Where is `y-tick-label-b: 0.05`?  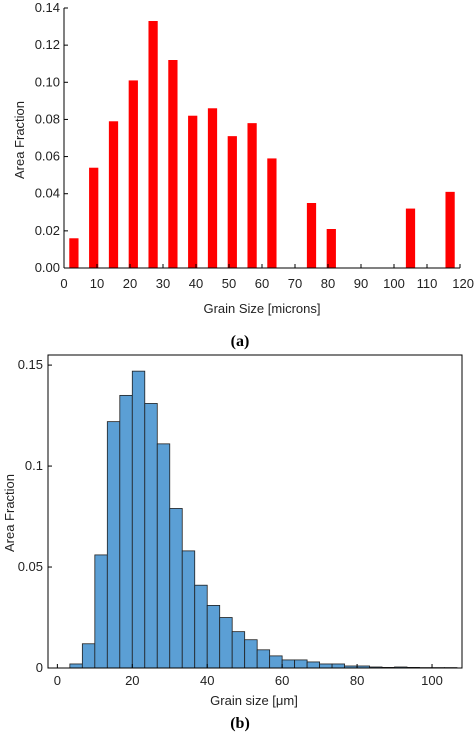 y-tick-label-b: 0.05 is located at coordinates (30, 566).